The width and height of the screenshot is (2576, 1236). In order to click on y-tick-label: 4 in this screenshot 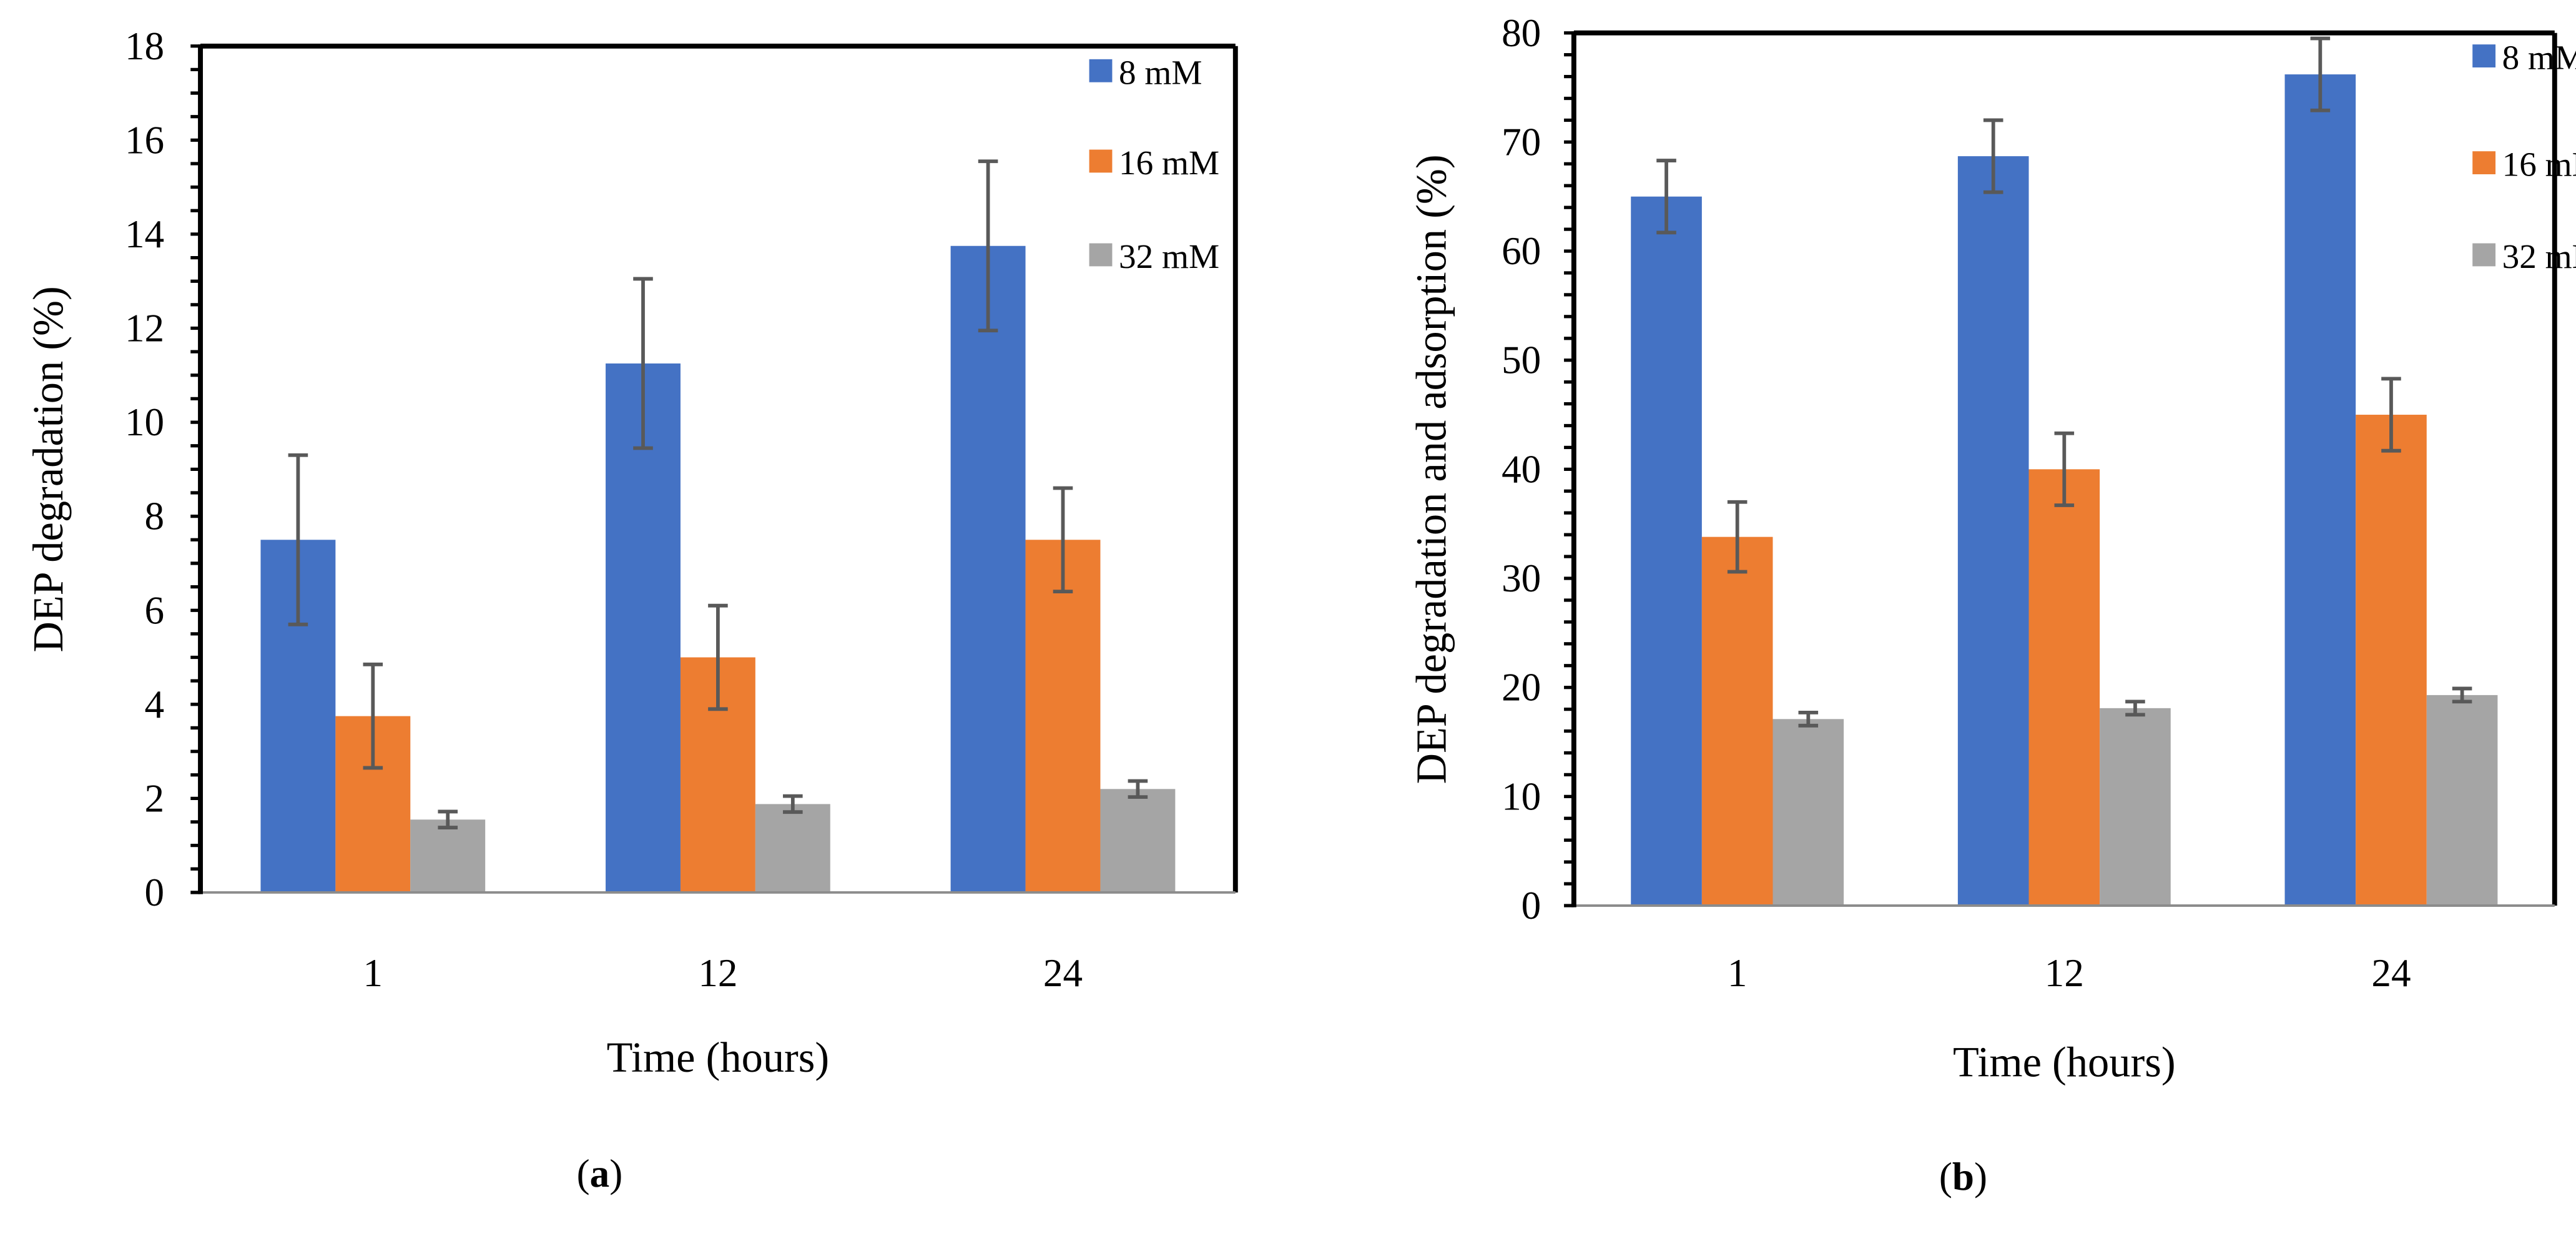, I will do `click(155, 704)`.